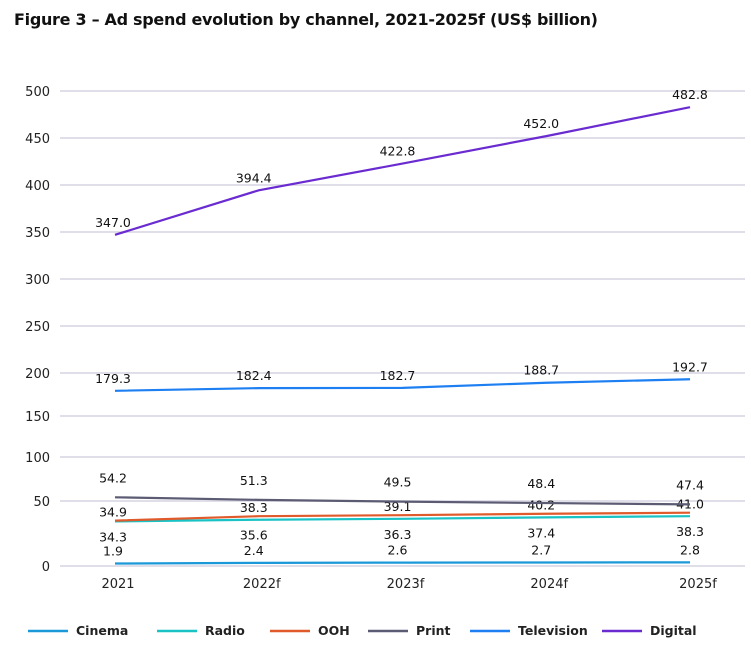  What do you see at coordinates (398, 375) in the screenshot?
I see `data-label-television: 182.7` at bounding box center [398, 375].